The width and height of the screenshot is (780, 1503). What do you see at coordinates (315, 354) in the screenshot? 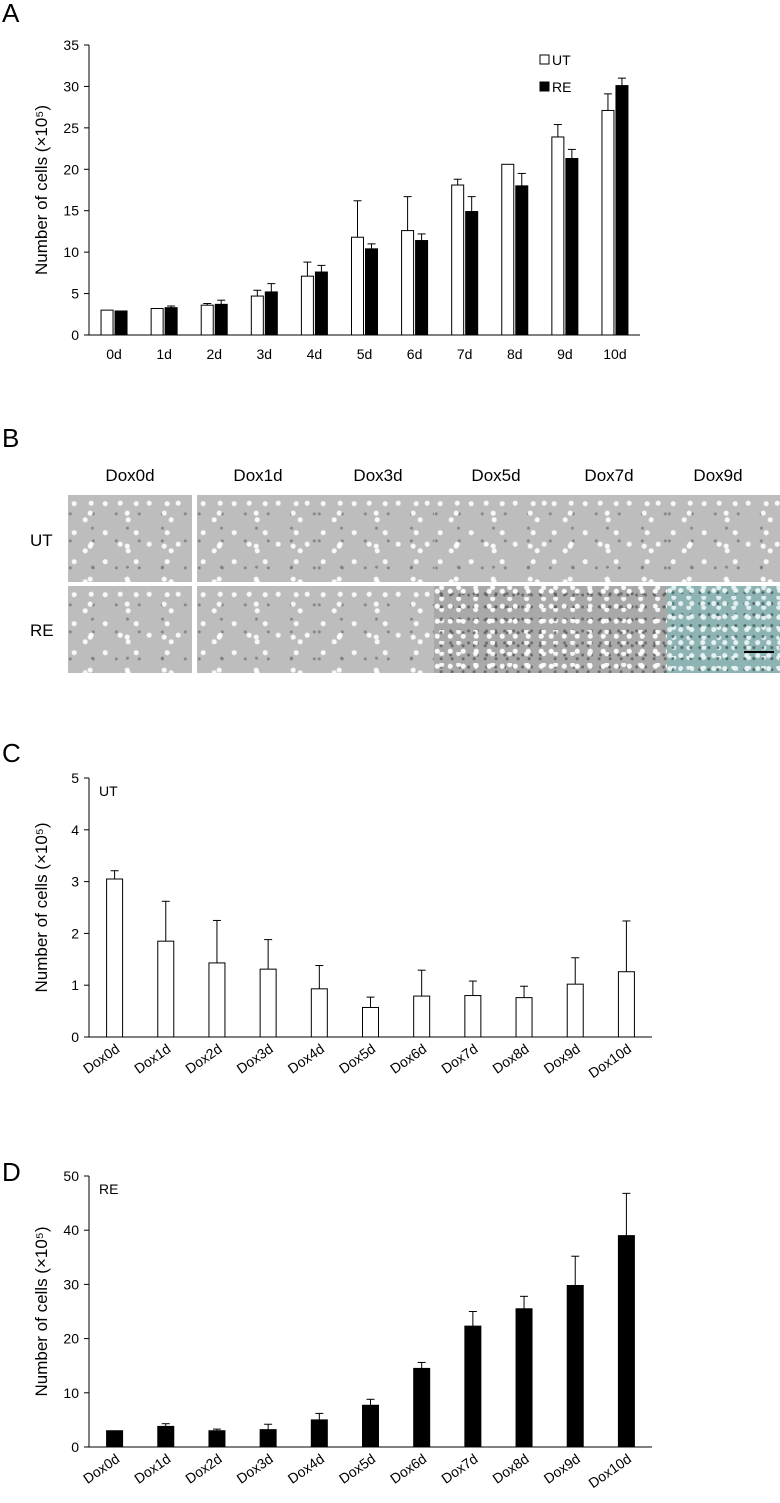
I see `x-tick-label: 4d` at bounding box center [315, 354].